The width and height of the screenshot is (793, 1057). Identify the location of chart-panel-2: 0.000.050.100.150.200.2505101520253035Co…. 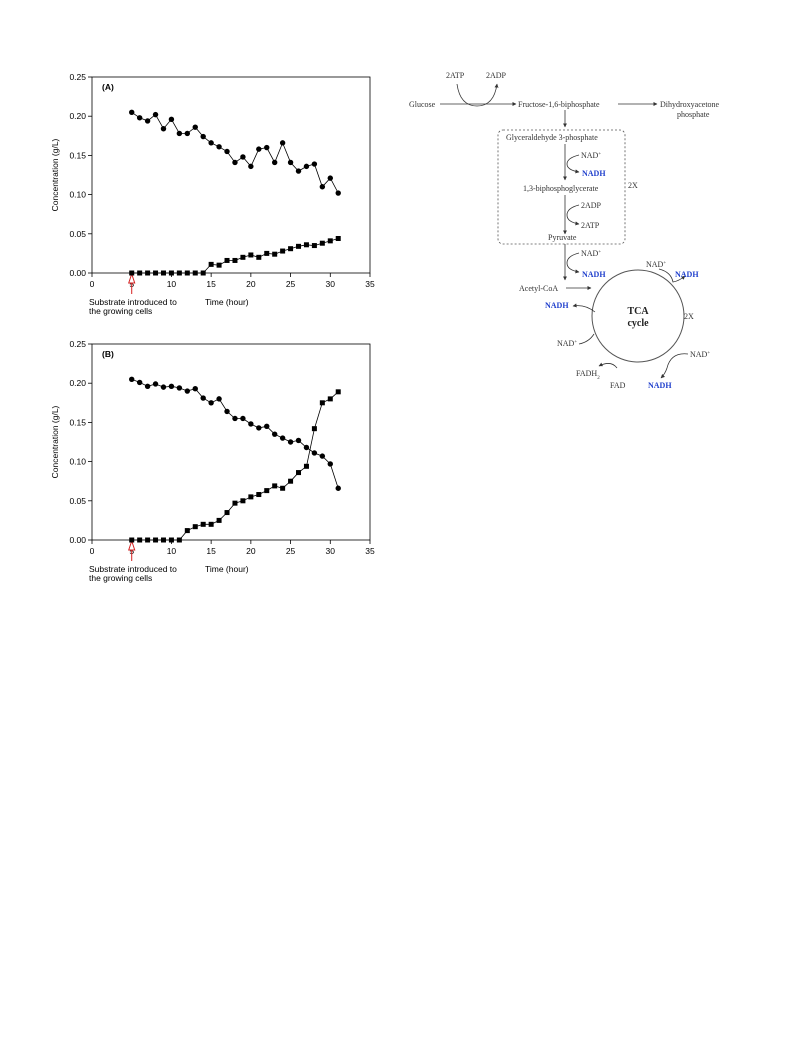
(212, 461).